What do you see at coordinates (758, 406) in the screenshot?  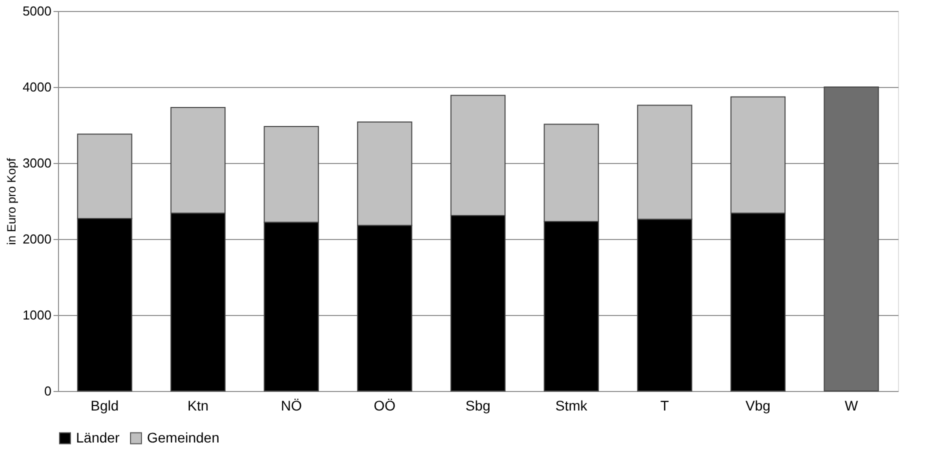 I see `x-tick-label: Vbg` at bounding box center [758, 406].